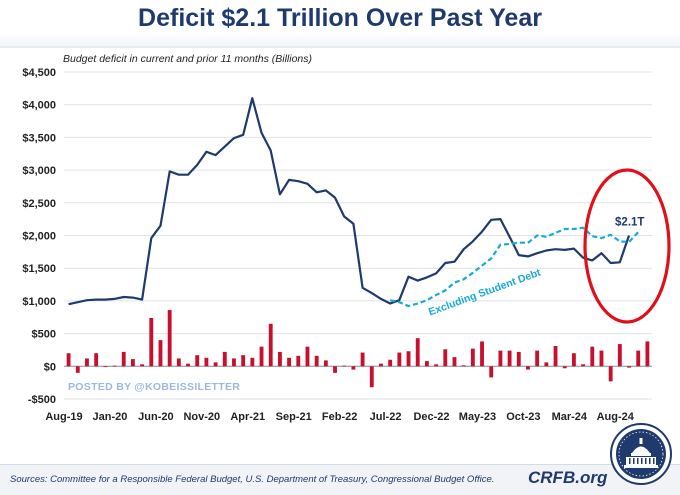 The height and width of the screenshot is (495, 680). What do you see at coordinates (340, 18) in the screenshot?
I see `chart-title: Deficit $2.1 Trillion Over Past Year` at bounding box center [340, 18].